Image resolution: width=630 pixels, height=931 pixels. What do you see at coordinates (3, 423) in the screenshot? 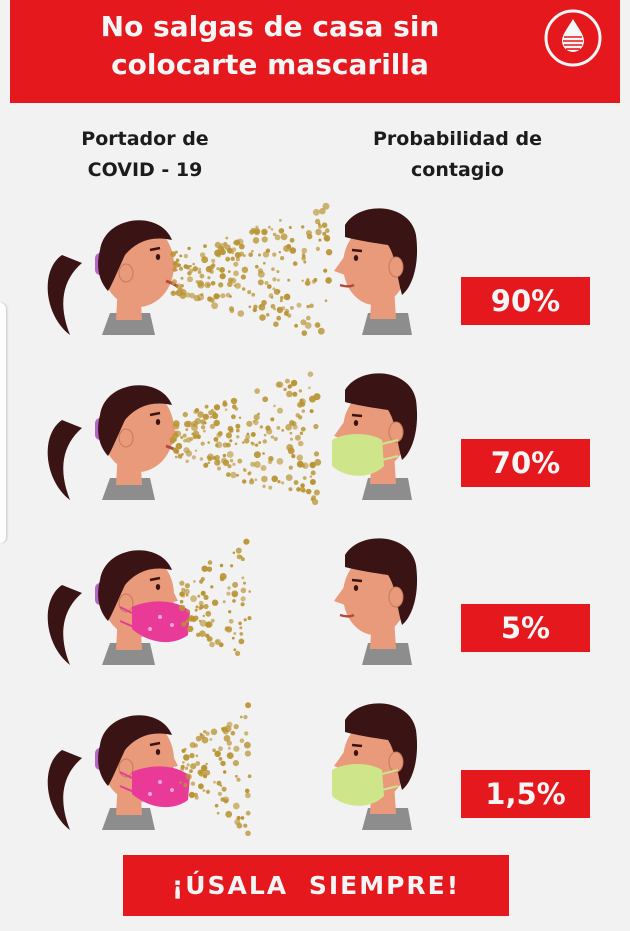
I see `side-scroll-handle` at bounding box center [3, 423].